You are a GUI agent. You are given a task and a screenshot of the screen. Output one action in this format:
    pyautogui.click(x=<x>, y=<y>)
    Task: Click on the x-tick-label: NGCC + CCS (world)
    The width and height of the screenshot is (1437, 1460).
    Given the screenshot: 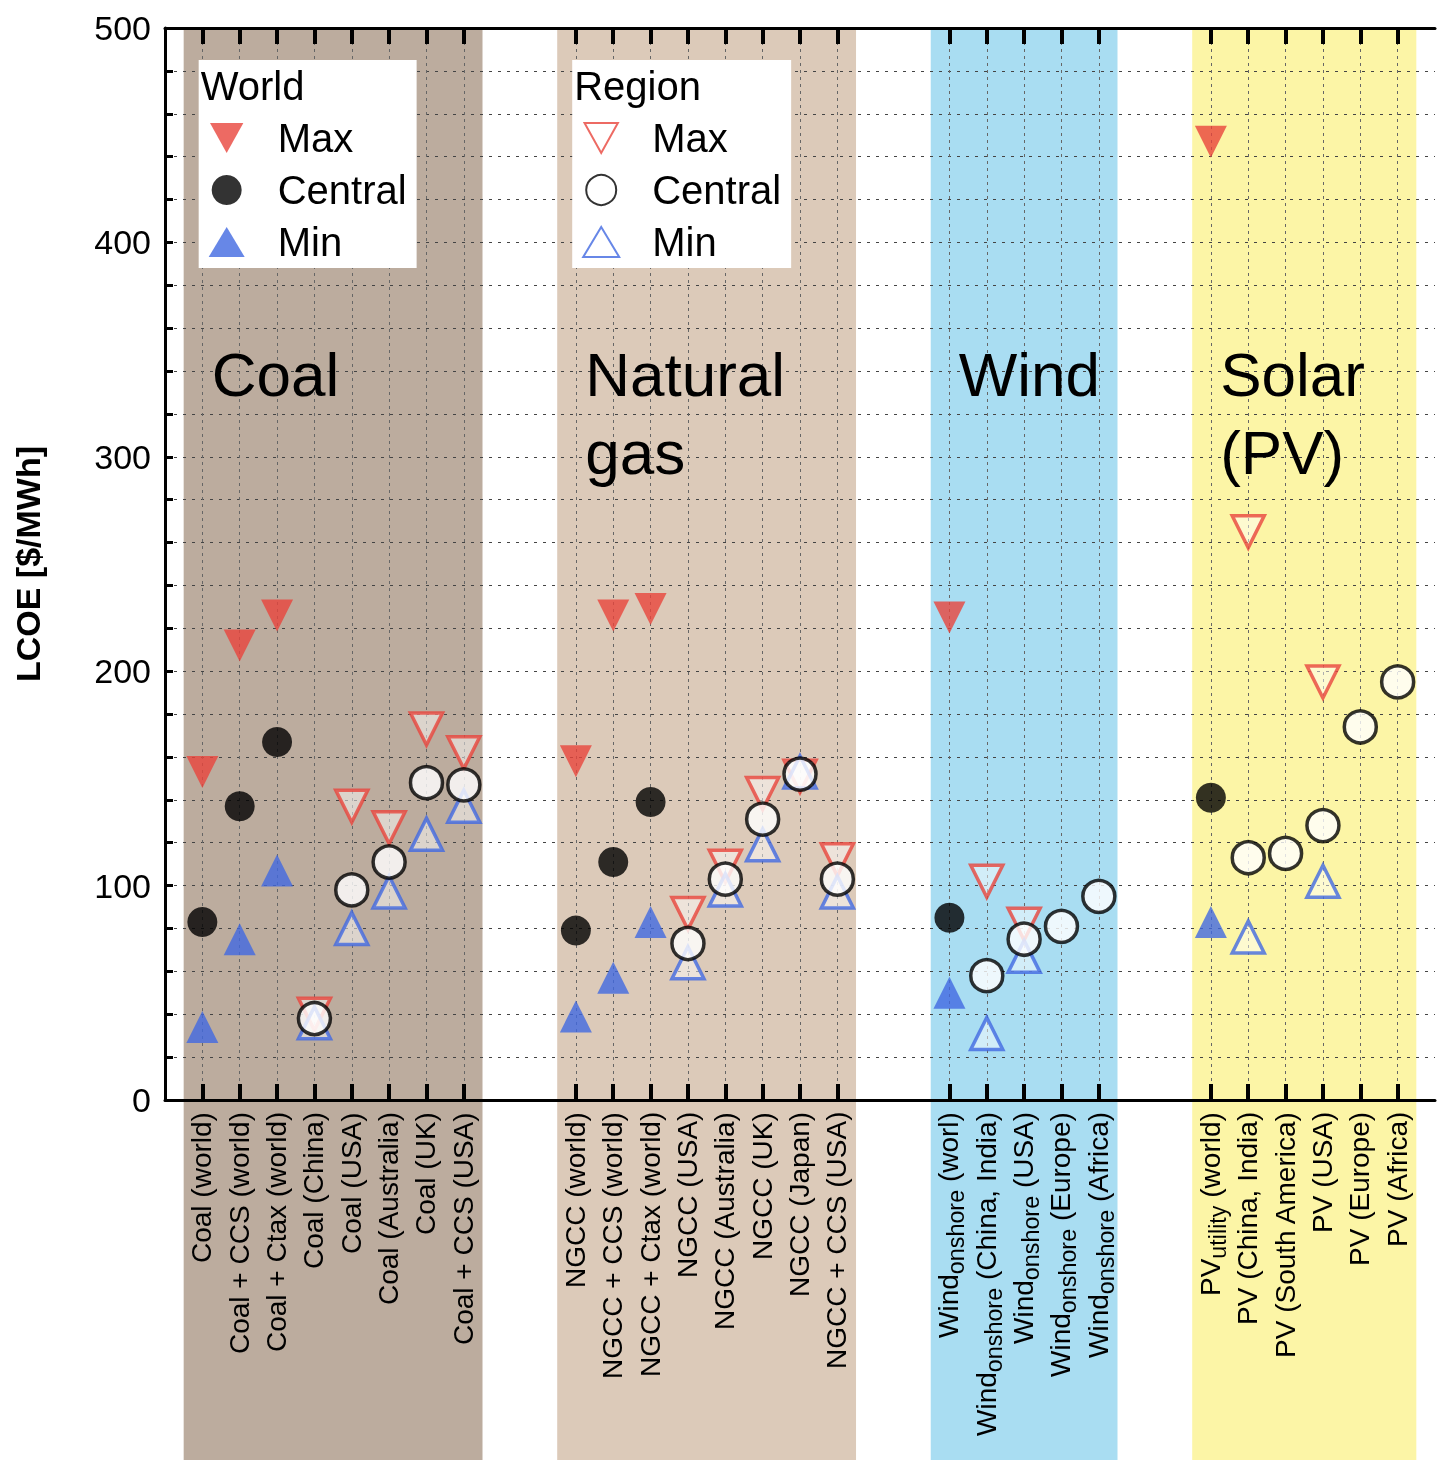 What is the action you would take?
    pyautogui.click(x=613, y=1246)
    